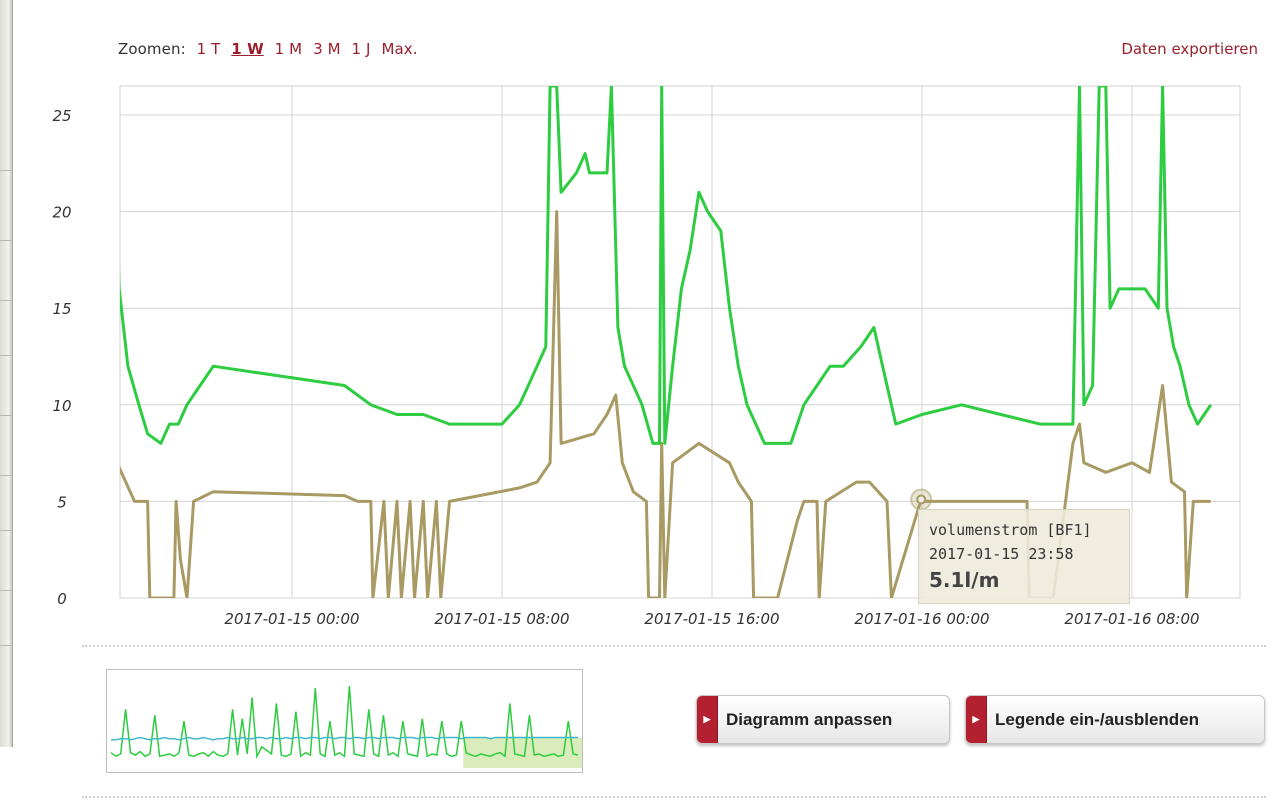  Describe the element at coordinates (208, 49) in the screenshot. I see `zoom-option-1t: 1 T` at that location.